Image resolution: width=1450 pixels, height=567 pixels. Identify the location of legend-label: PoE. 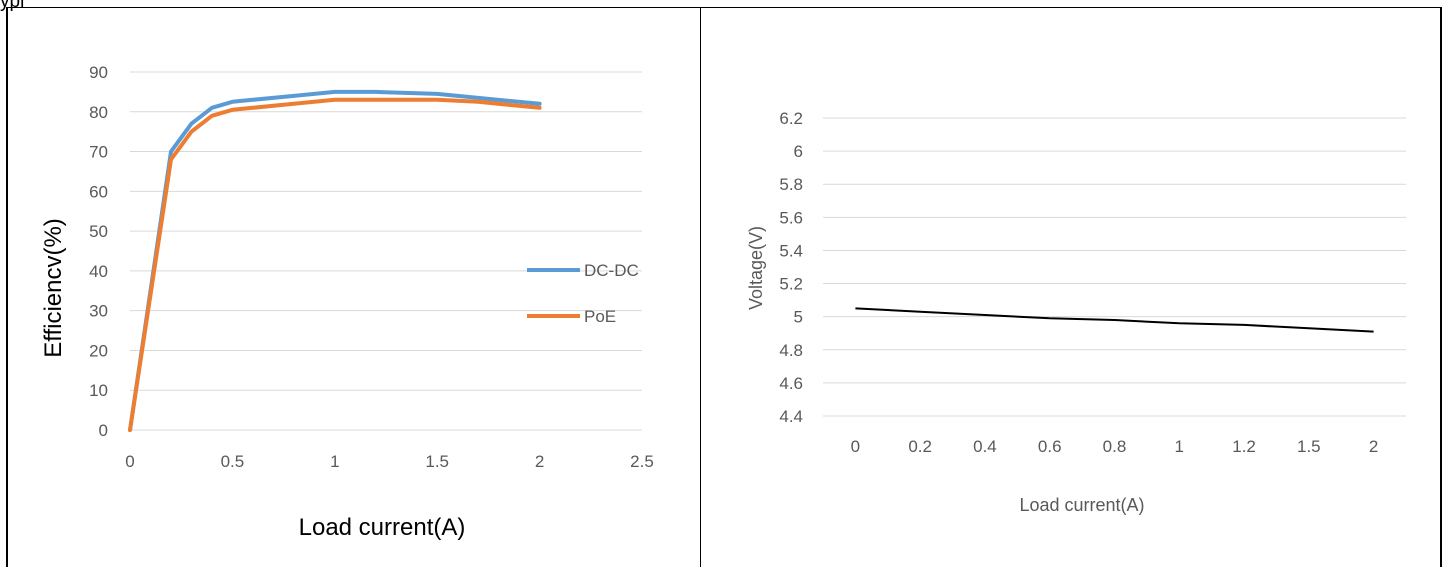
(600, 316).